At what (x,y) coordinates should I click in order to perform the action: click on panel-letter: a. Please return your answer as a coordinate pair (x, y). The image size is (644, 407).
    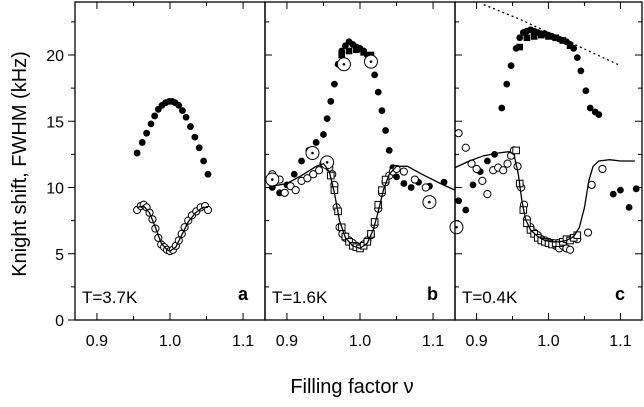
    Looking at the image, I should click on (243, 294).